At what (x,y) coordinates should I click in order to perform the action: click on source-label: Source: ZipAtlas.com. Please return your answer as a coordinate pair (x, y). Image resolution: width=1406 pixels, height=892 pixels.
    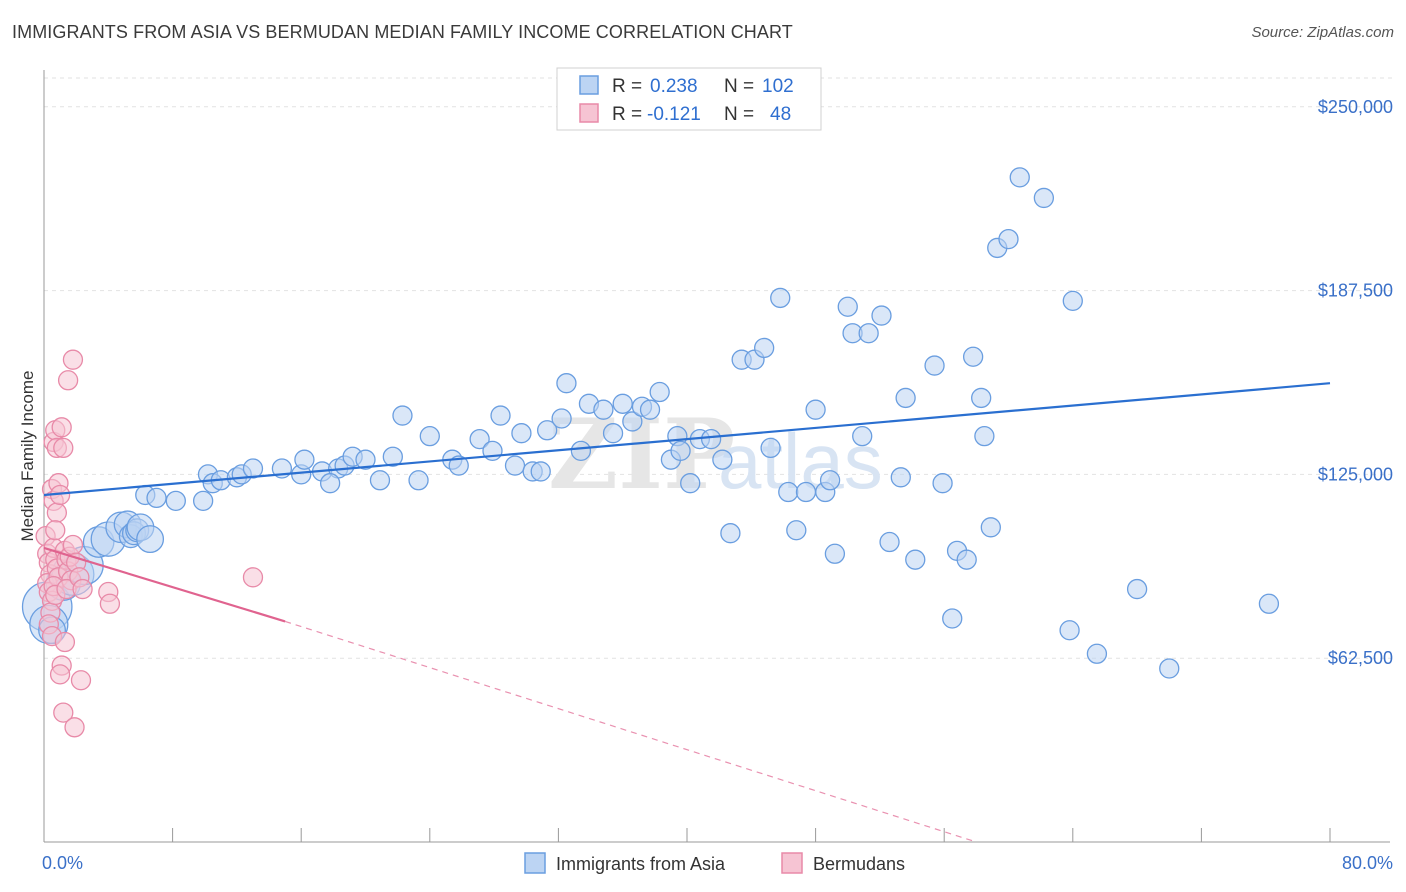
    Looking at the image, I should click on (1322, 32).